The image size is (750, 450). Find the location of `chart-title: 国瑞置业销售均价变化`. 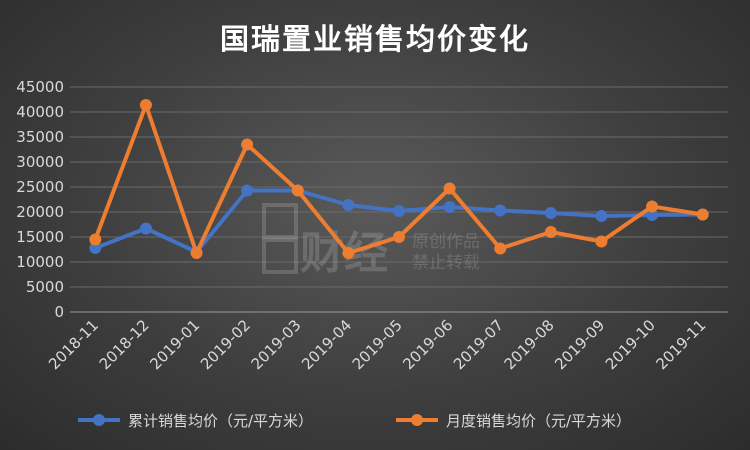

chart-title: 国瑞置业销售均价变化 is located at coordinates (374, 39).